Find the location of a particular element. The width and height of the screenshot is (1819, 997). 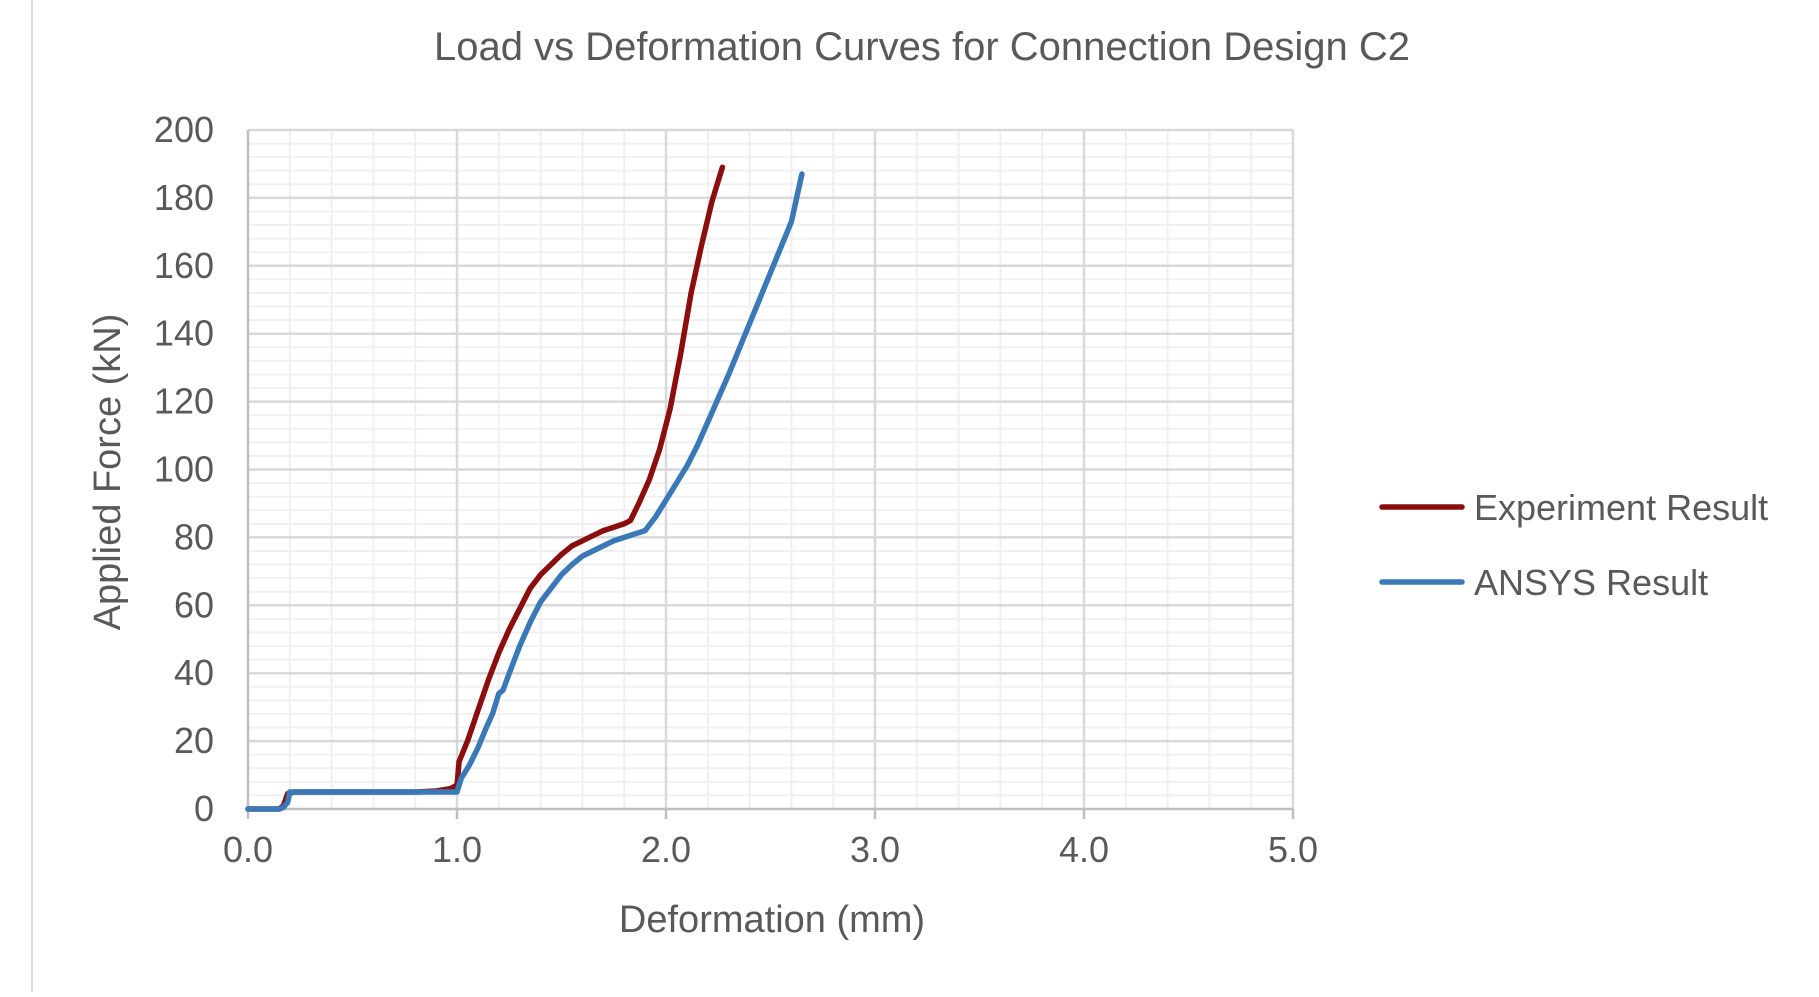

x-tick-label: 4.0 is located at coordinates (1084, 849).